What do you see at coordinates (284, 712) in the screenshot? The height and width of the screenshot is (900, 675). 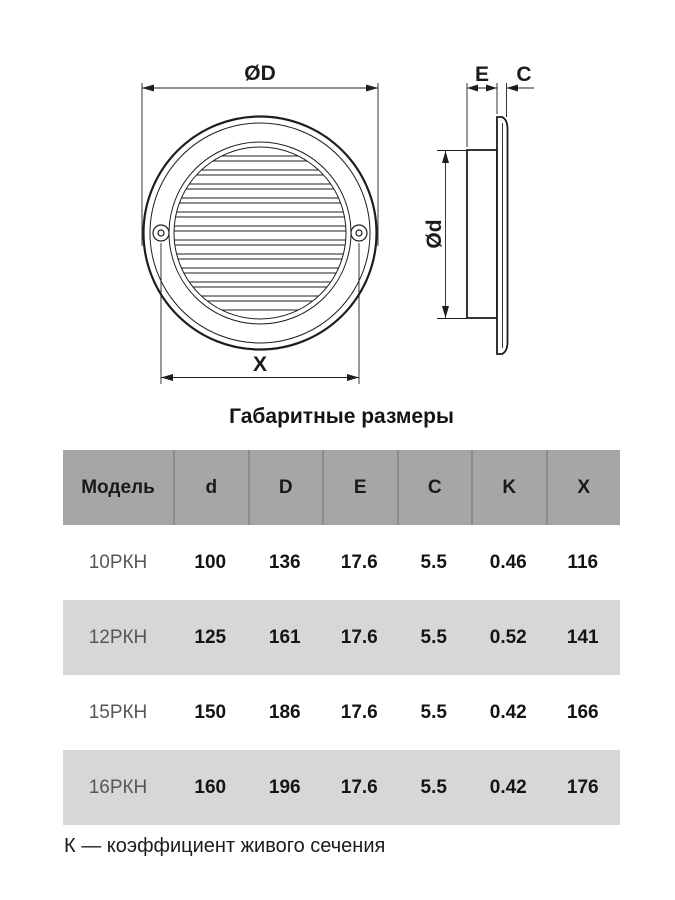 I see `value-cell: 186` at bounding box center [284, 712].